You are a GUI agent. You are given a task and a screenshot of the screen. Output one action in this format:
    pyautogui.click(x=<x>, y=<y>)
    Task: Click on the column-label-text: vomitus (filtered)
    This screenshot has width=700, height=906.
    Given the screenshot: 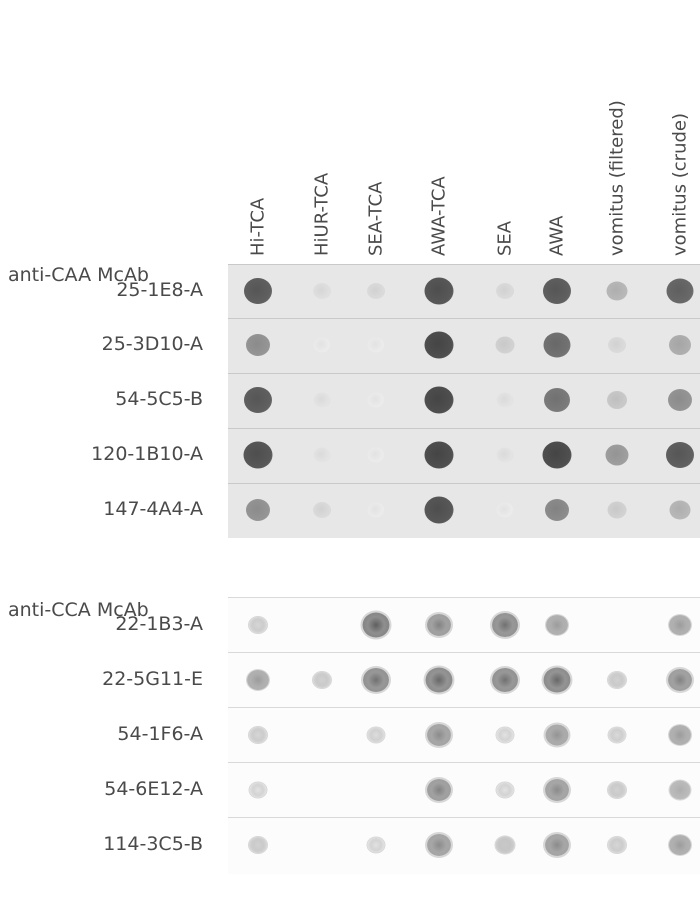 What is the action you would take?
    pyautogui.click(x=617, y=178)
    